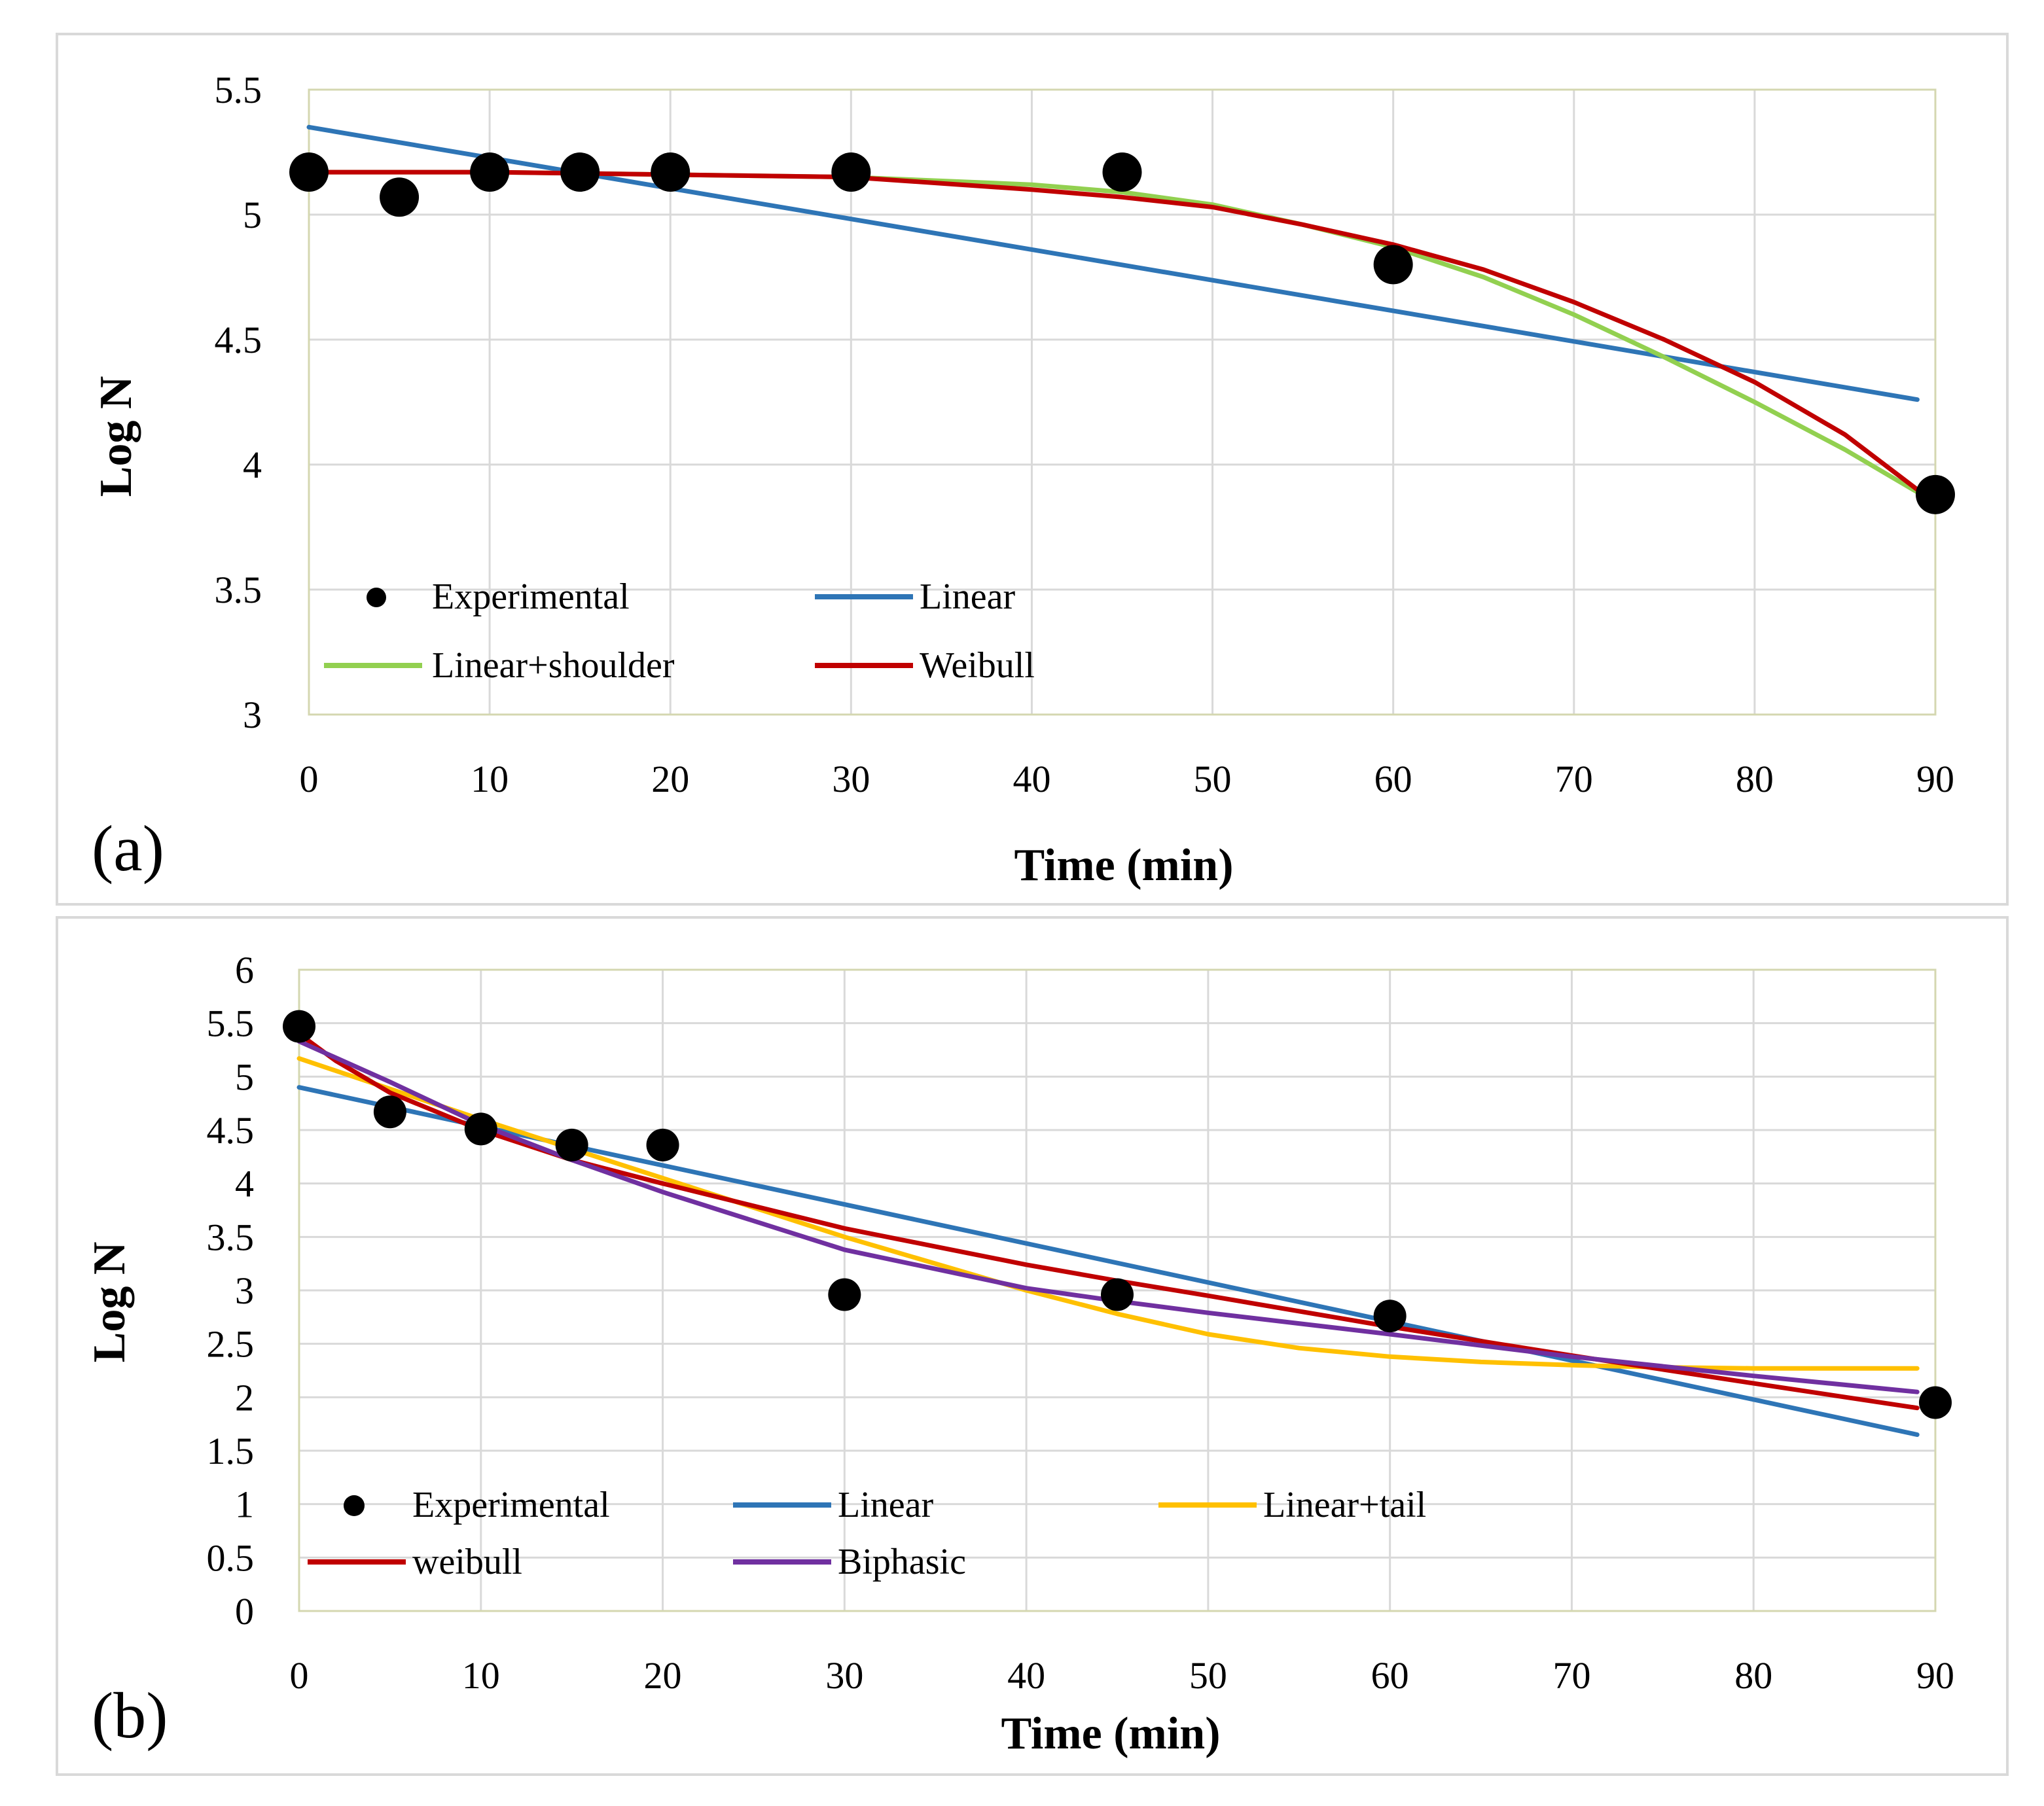  Describe the element at coordinates (1110, 1734) in the screenshot. I see `panel-b-x-axis-title: Time (min)` at that location.